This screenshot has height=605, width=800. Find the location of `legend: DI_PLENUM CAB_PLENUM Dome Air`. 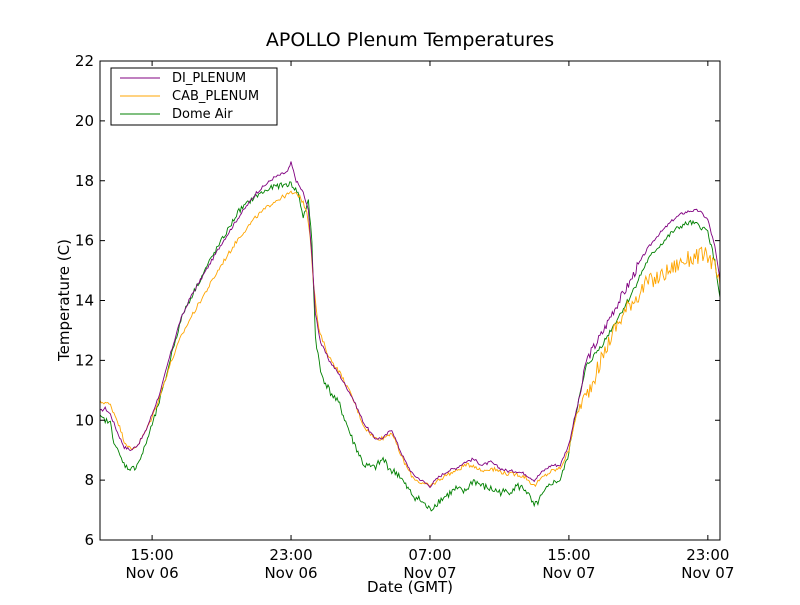

legend: DI_PLENUM CAB_PLENUM Dome Air is located at coordinates (194, 96).